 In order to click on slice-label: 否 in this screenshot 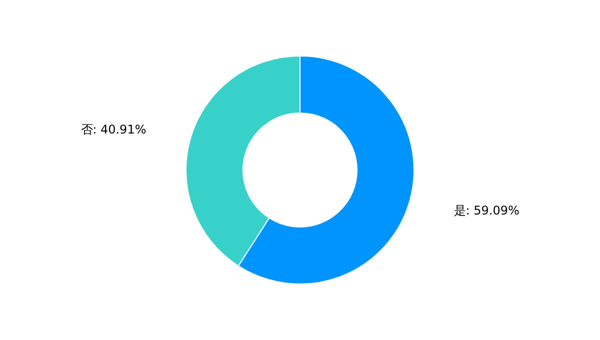, I will do `click(86, 129)`.